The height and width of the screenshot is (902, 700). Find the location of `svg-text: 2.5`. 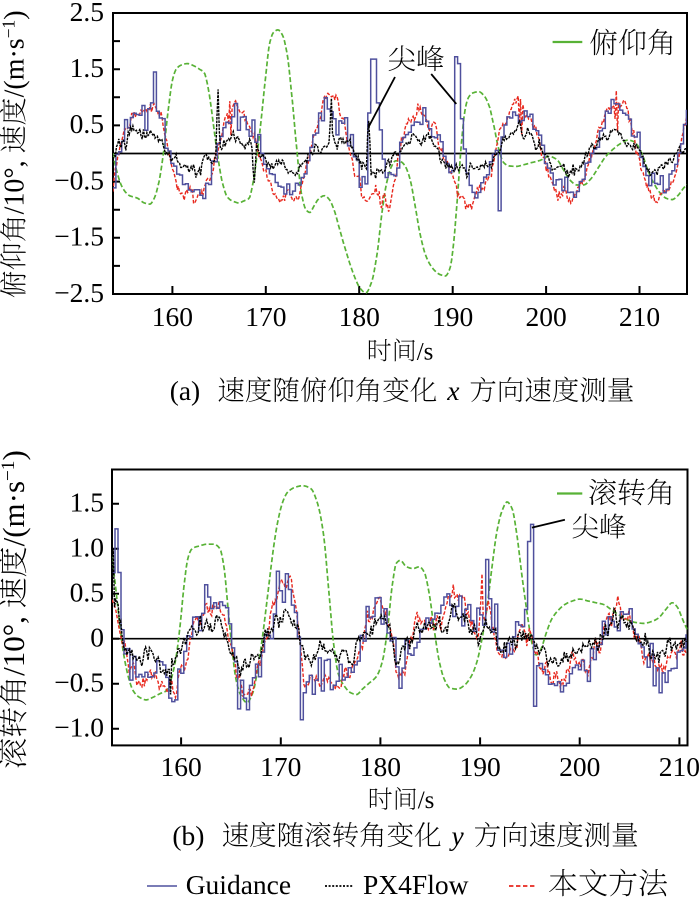

svg-text: 2.5 is located at coordinates (87, 13).